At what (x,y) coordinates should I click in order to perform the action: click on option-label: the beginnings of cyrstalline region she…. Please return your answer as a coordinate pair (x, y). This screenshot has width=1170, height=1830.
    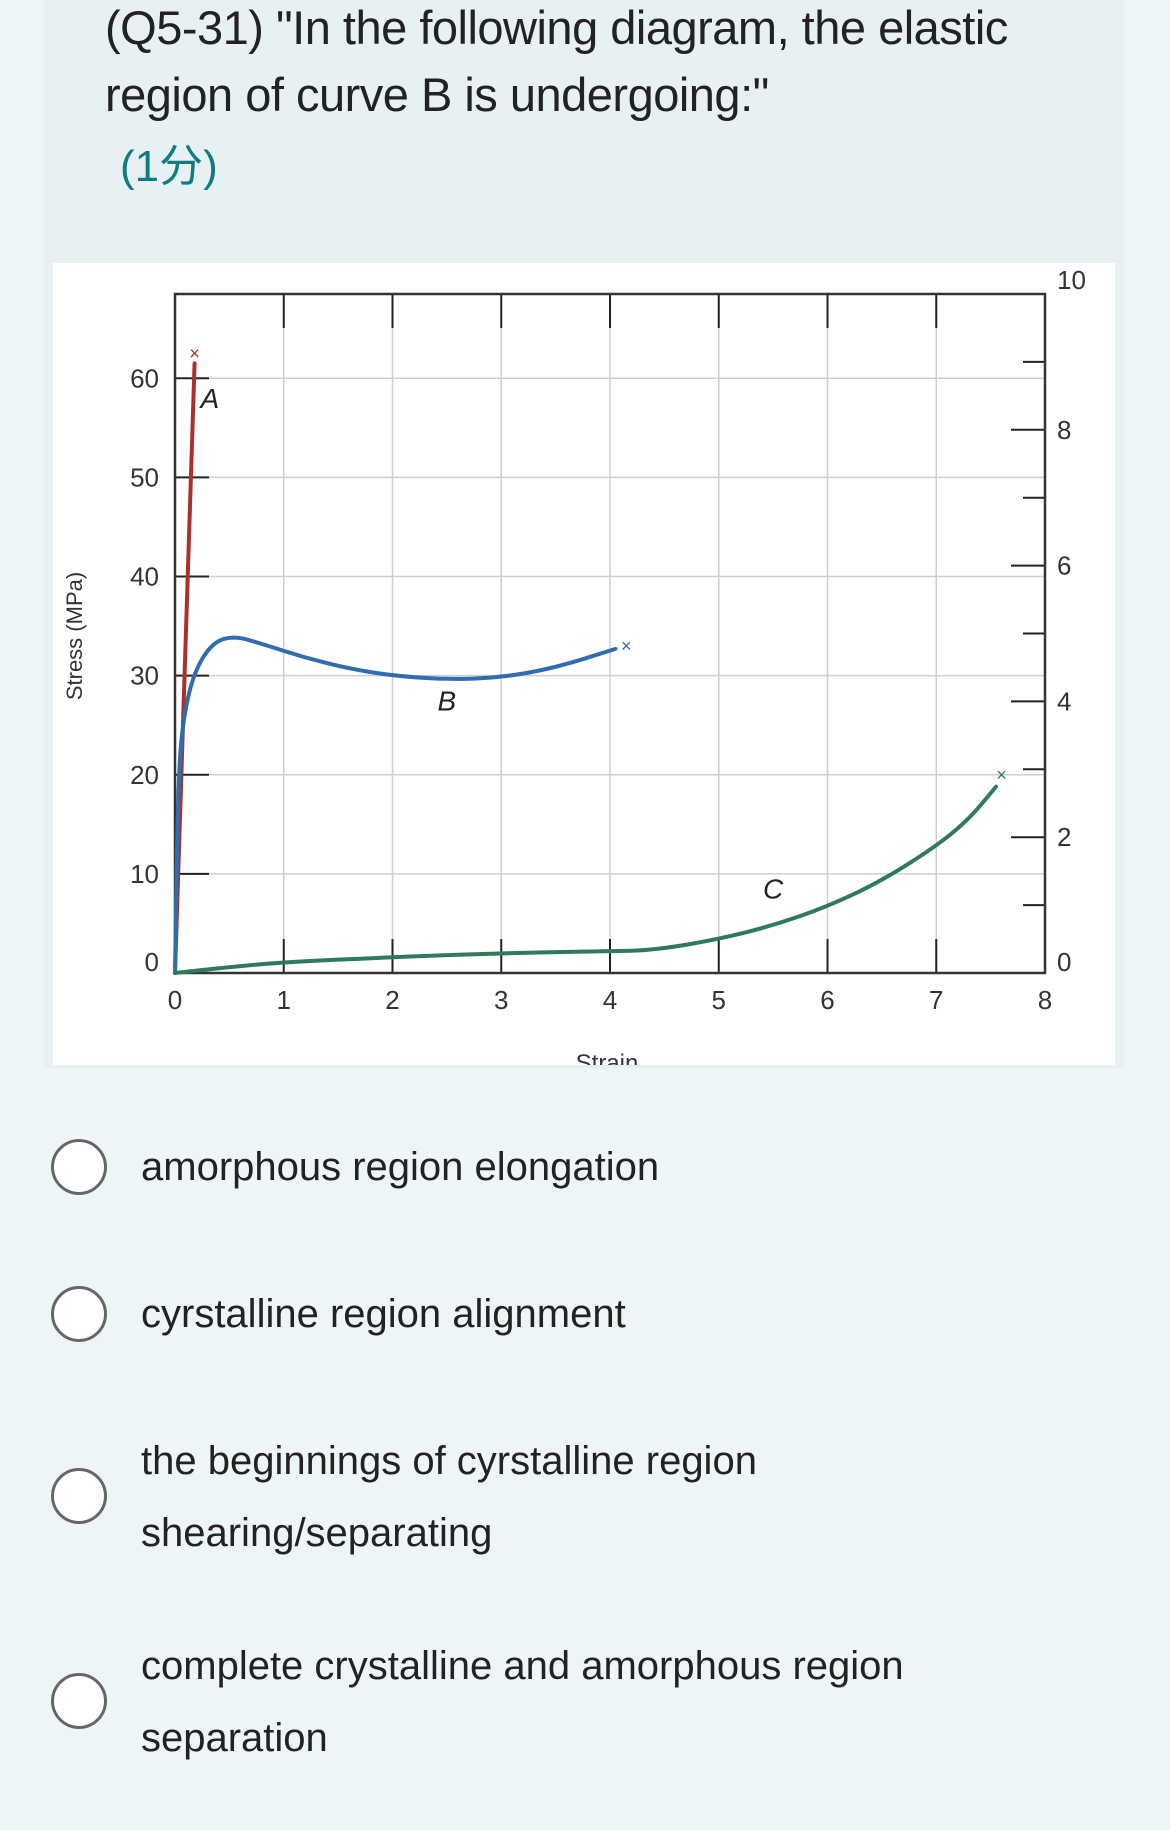
    Looking at the image, I should click on (449, 1497).